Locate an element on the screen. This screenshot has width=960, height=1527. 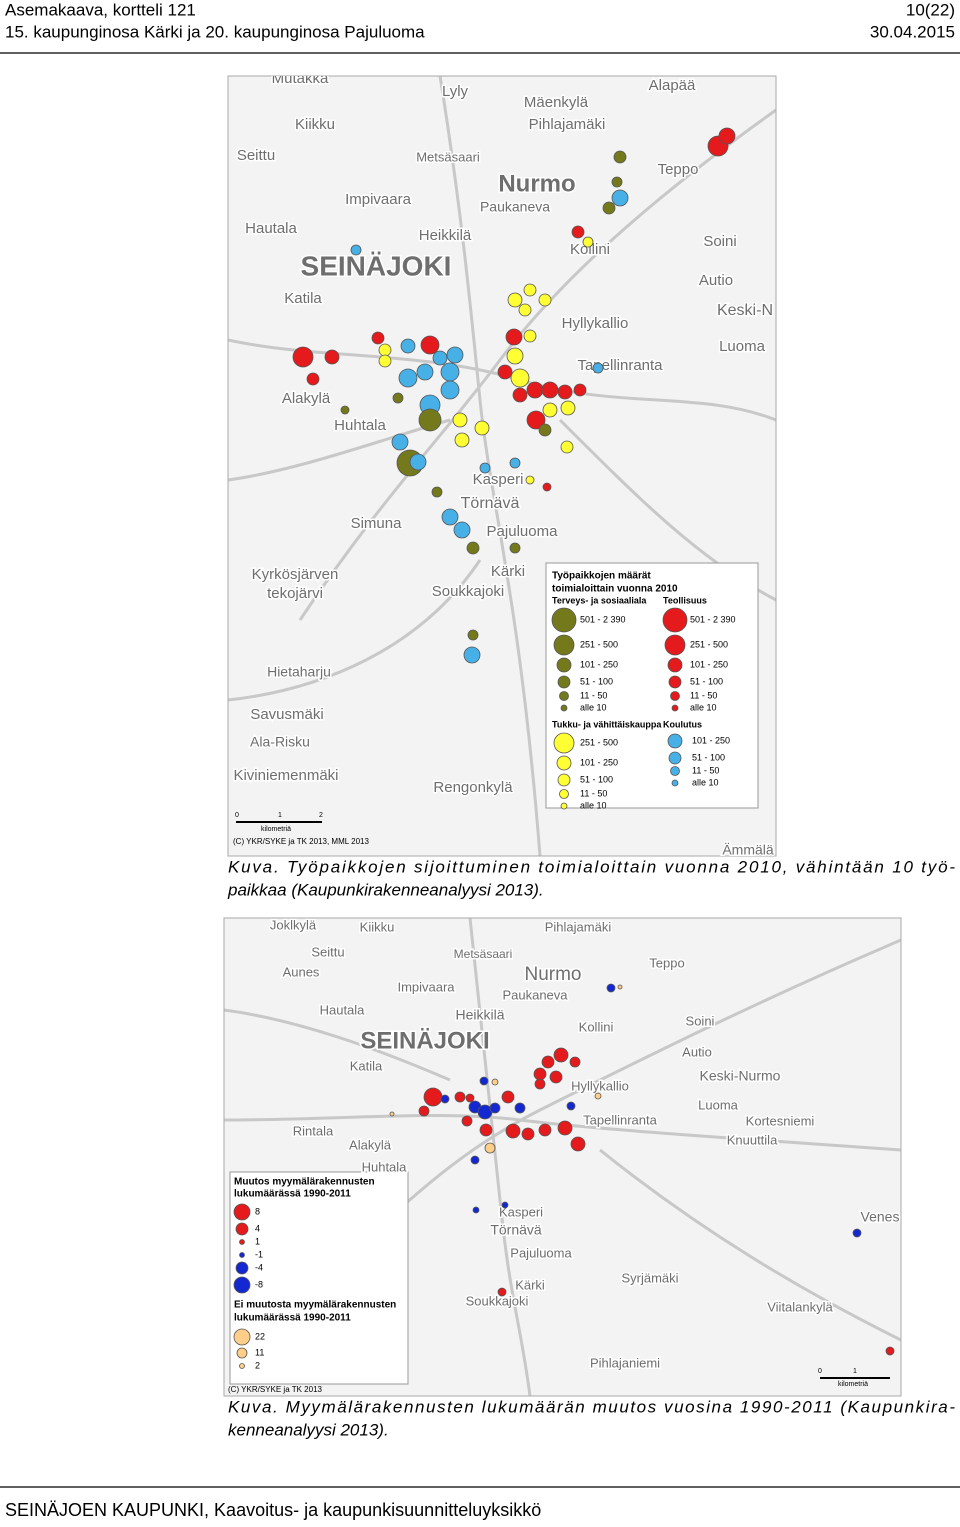
place-label: Kortesniemi is located at coordinates (780, 1120).